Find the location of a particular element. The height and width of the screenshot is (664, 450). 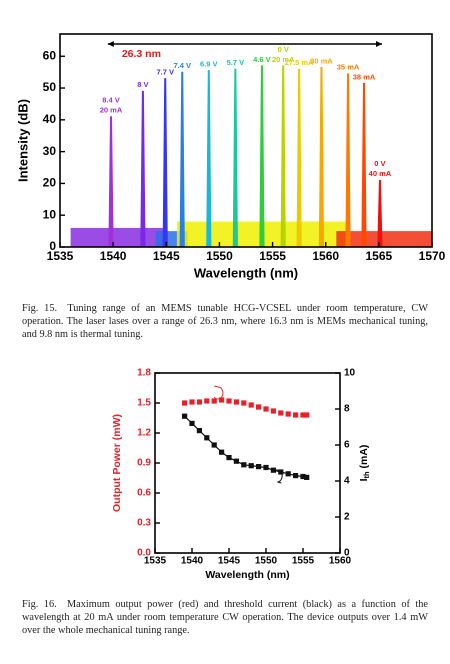

peak-label: 8.4 V is located at coordinates (111, 100).